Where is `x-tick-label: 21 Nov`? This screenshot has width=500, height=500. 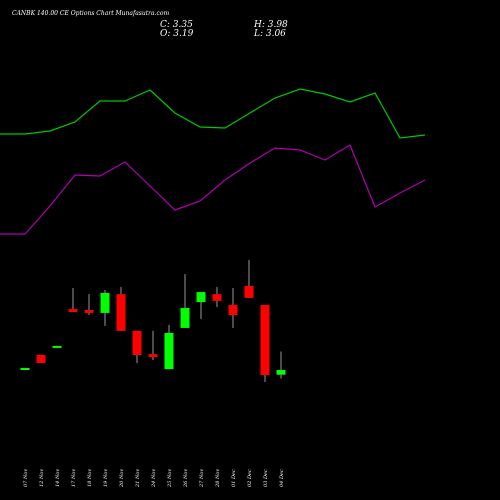 x-tick-label: 21 Nov is located at coordinates (138, 478).